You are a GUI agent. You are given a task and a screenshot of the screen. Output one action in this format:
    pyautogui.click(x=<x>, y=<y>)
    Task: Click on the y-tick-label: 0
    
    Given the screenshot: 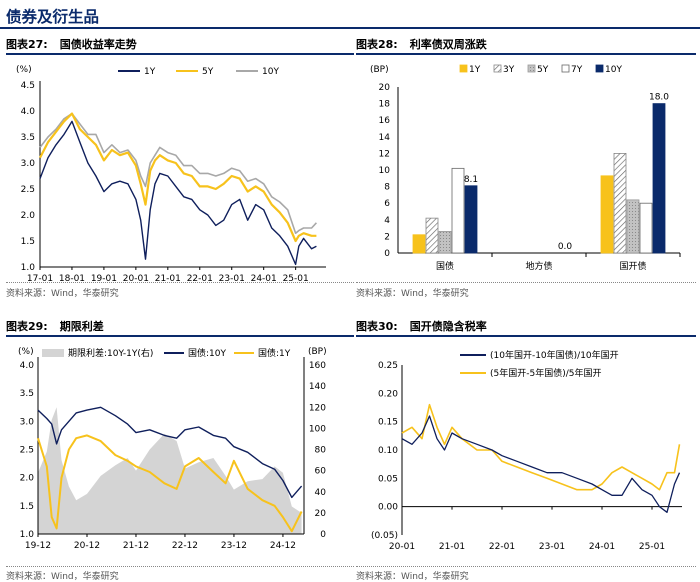 What is the action you would take?
    pyautogui.click(x=387, y=254)
    